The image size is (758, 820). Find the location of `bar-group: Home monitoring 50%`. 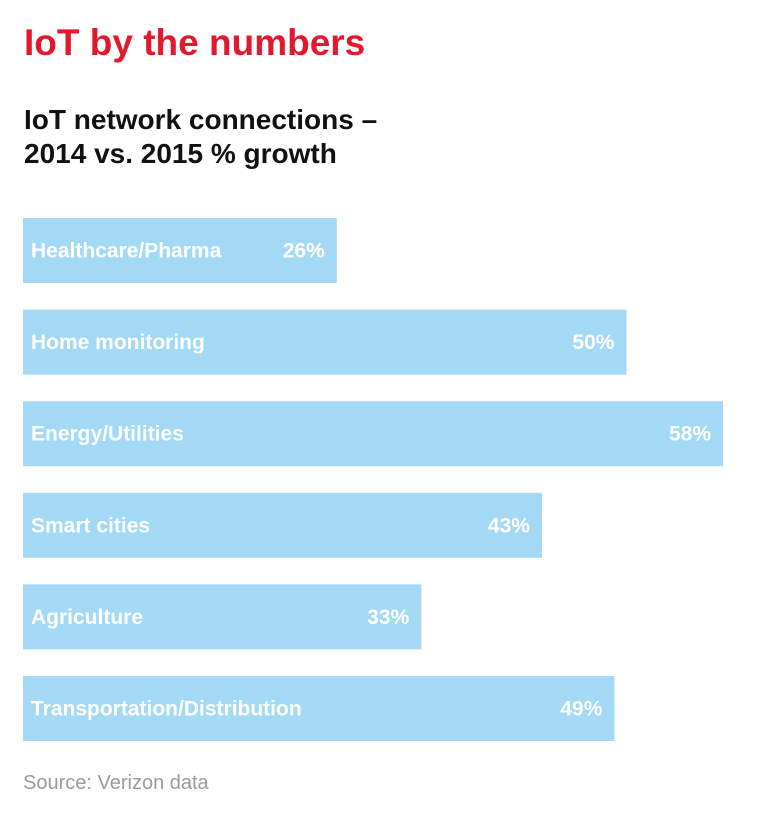

bar-group: Home monitoring 50% is located at coordinates (325, 342).